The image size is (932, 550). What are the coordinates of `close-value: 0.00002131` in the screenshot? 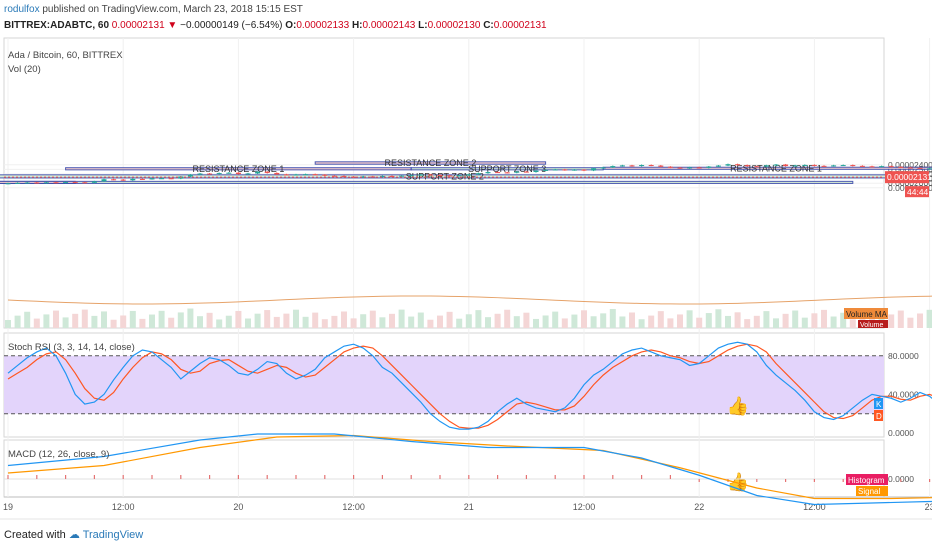 It's located at (520, 25).